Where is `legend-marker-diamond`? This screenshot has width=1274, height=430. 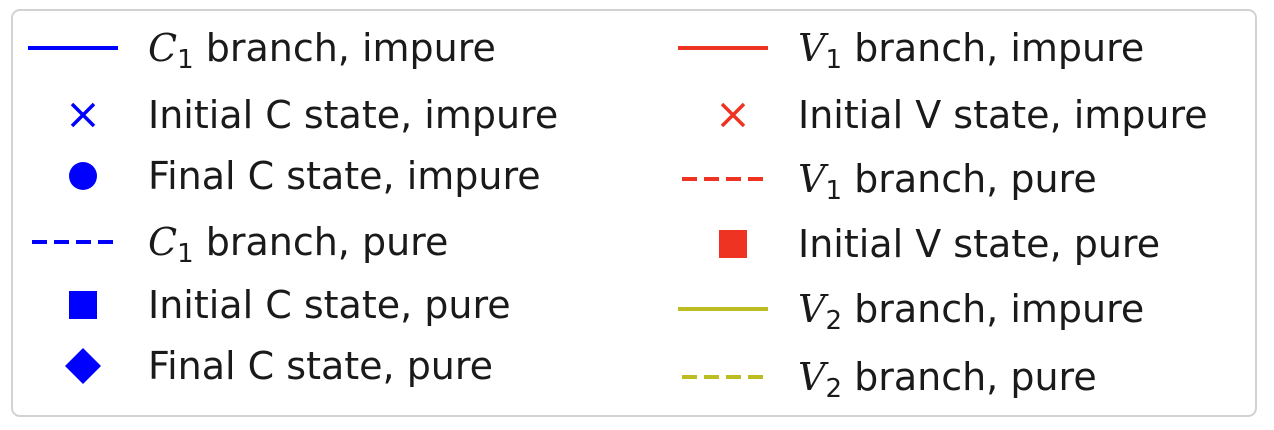
legend-marker-diamond is located at coordinates (83, 366).